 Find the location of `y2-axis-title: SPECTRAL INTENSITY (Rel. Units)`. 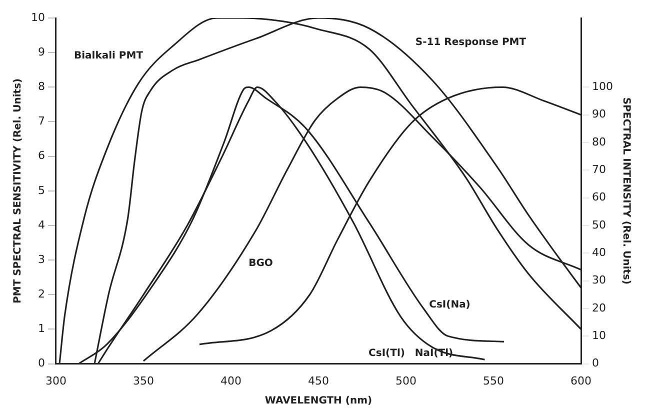

y2-axis-title: SPECTRAL INTENSITY (Rel. Units) is located at coordinates (626, 190).